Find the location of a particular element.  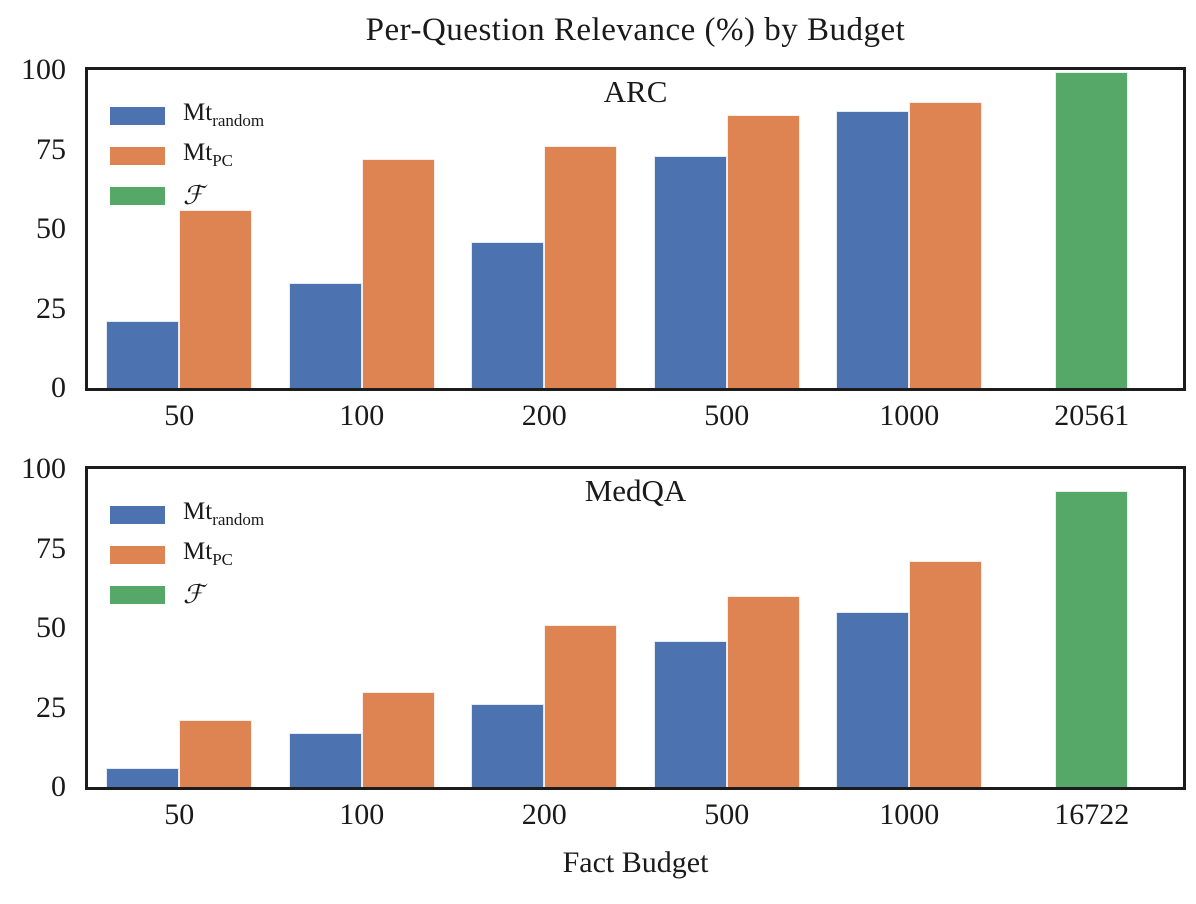

x-axis-ticks: 50 100 200 500 1000 20561 is located at coordinates (635, 416).